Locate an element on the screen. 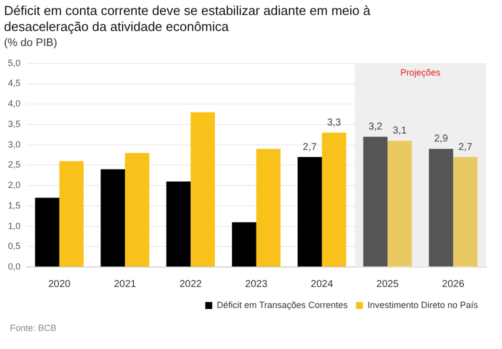 Image resolution: width=502 pixels, height=349 pixels. data-label: 3,1 is located at coordinates (400, 131).